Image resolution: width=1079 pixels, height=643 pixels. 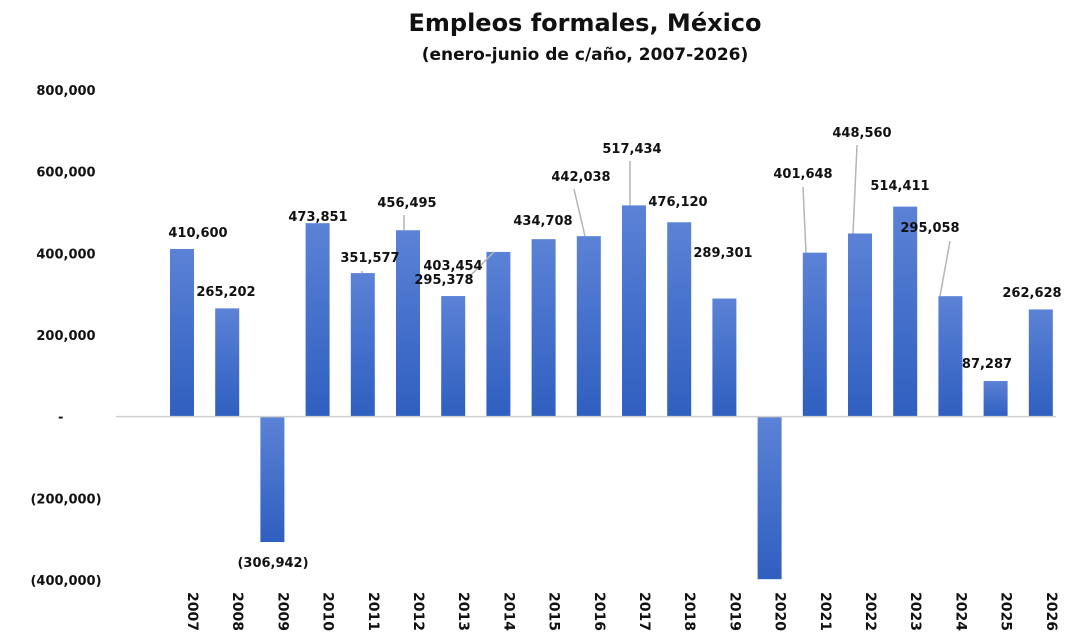 What do you see at coordinates (237, 611) in the screenshot?
I see `x-tick-label: 2008` at bounding box center [237, 611].